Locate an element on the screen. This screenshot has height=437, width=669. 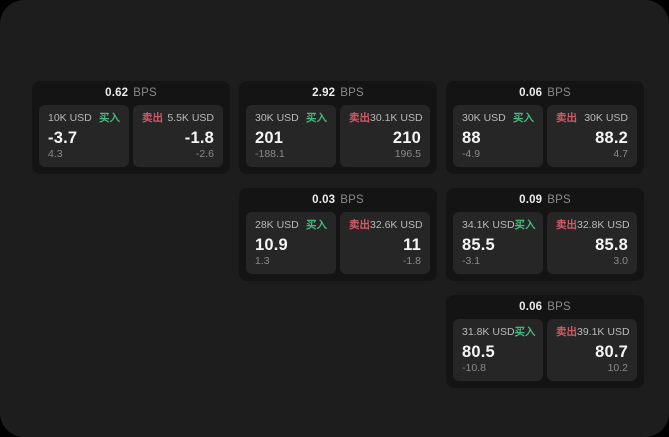
buy-quote-tile: 10K USD 买入 -3.7 4.3 is located at coordinates (84, 136).